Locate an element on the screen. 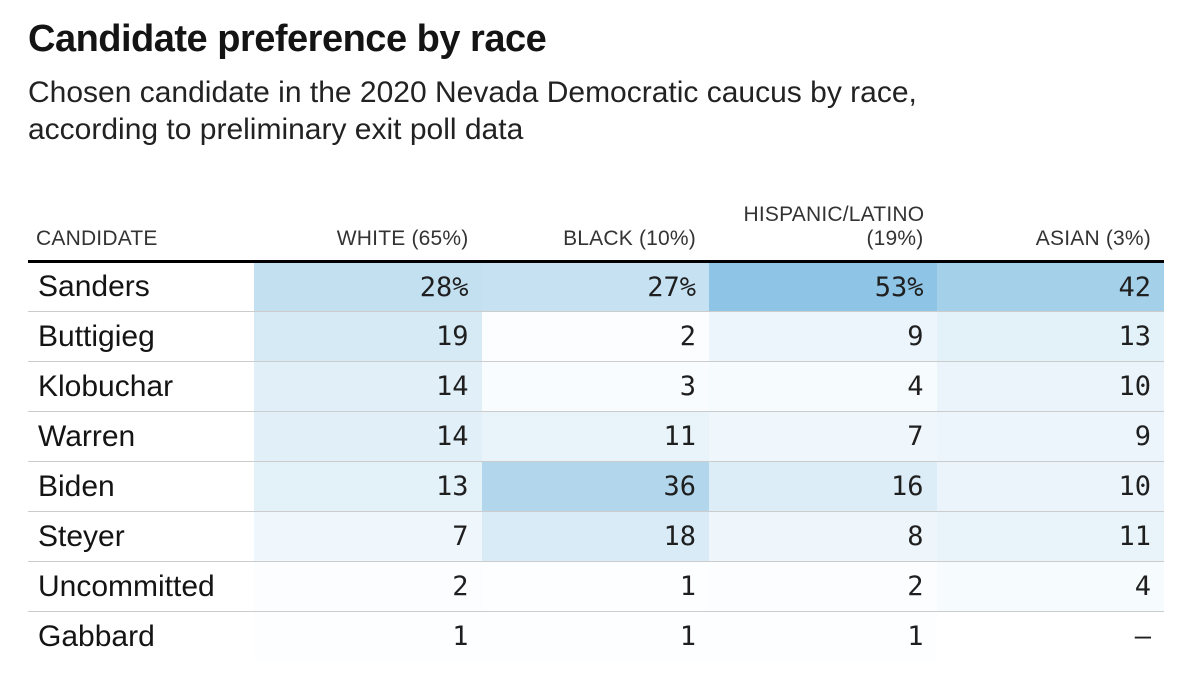  column-header-candidate: CANDIDATE is located at coordinates (141, 227).